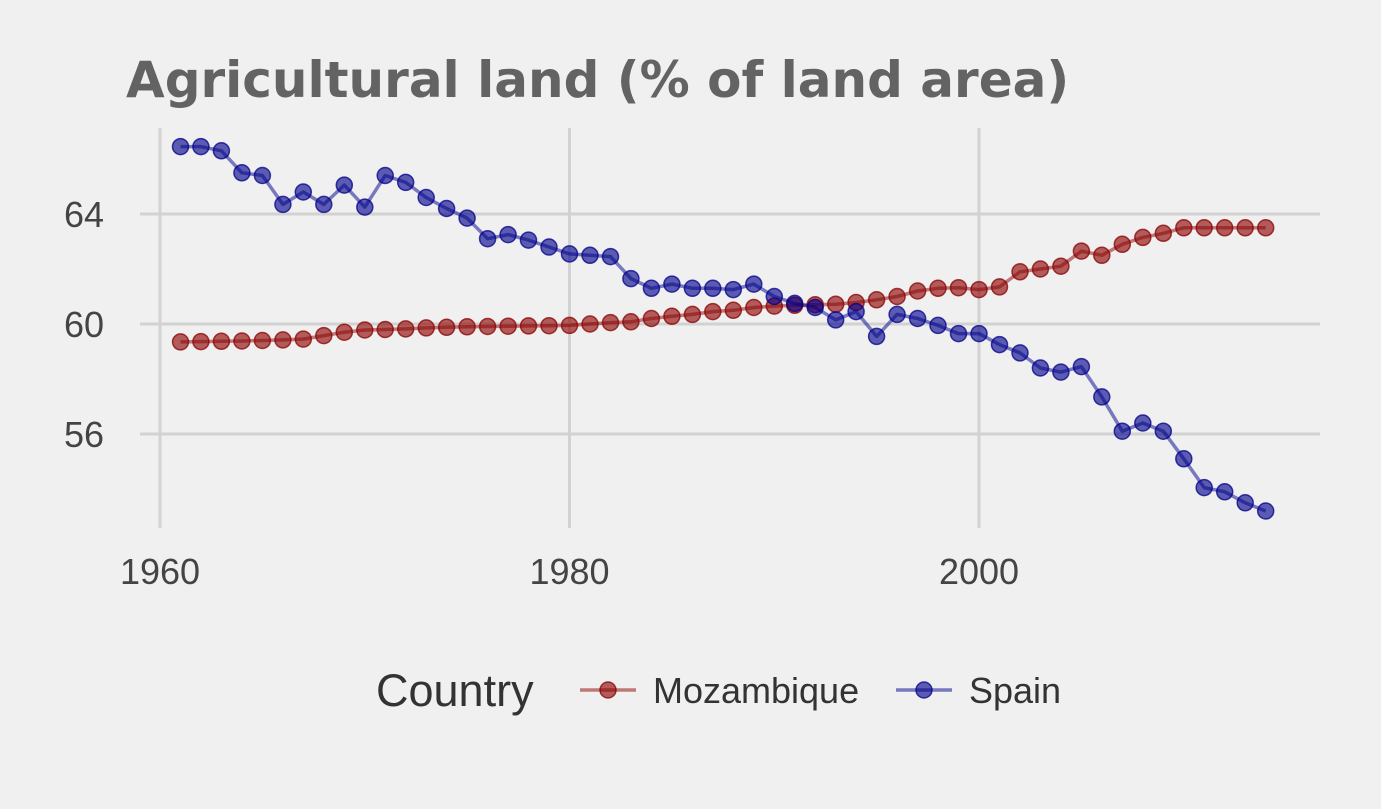 The image size is (1381, 809). What do you see at coordinates (160, 571) in the screenshot?
I see `x-tick-label: 1960` at bounding box center [160, 571].